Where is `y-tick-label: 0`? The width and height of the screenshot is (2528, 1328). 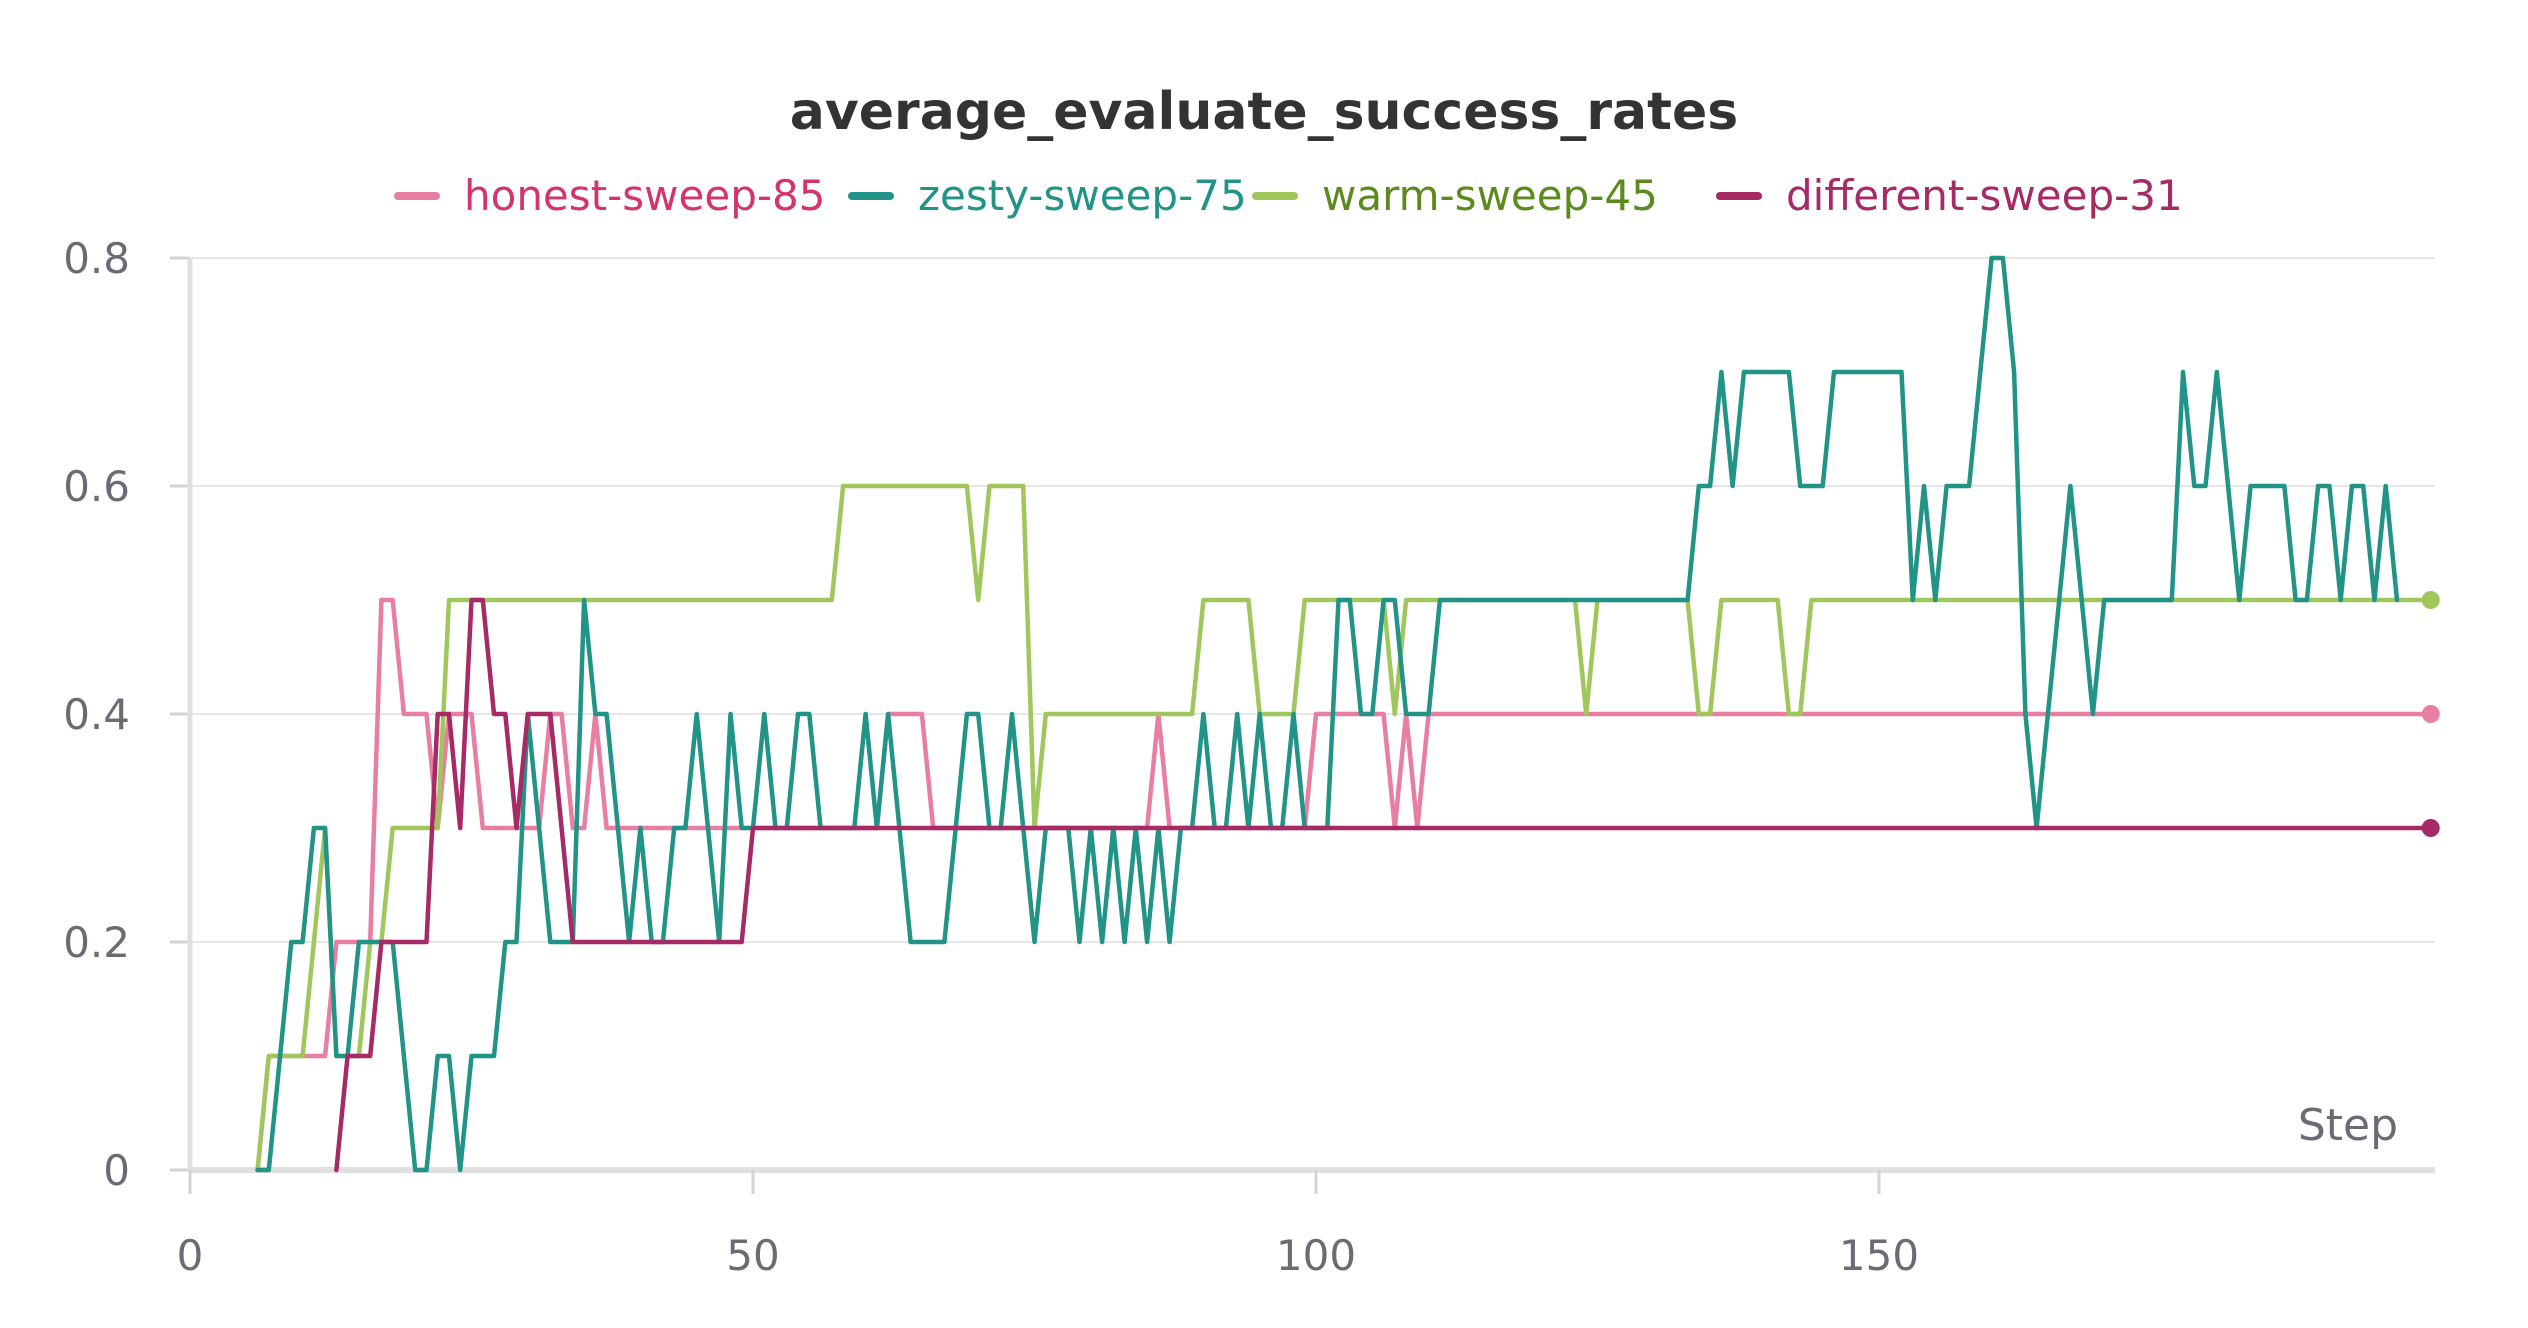
y-tick-label: 0 is located at coordinates (116, 1170).